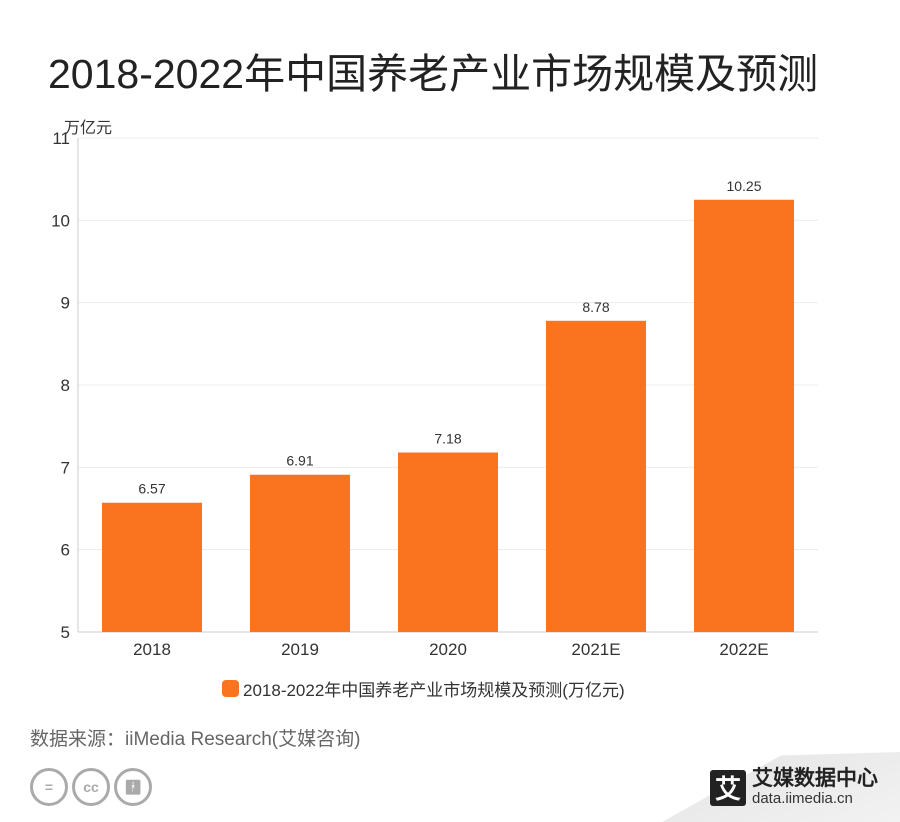  I want to click on data-label: 10.25, so click(743, 186).